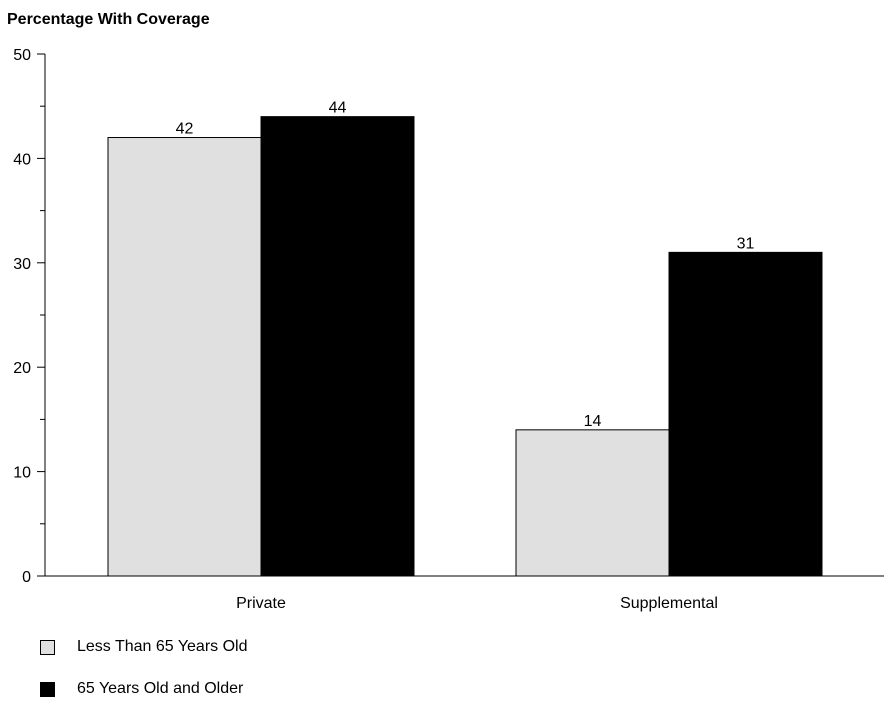 The height and width of the screenshot is (704, 886). What do you see at coordinates (338, 108) in the screenshot?
I see `bar-value-label: 44` at bounding box center [338, 108].